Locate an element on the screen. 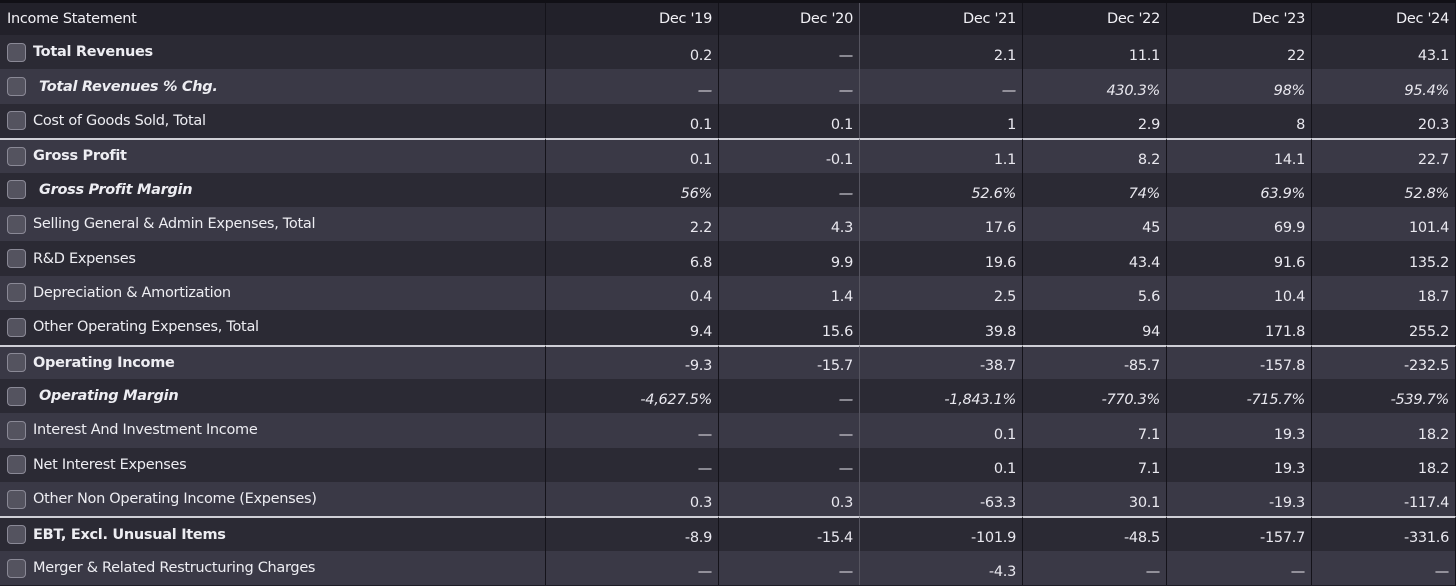 This screenshot has width=1456, height=586. table-cell: 255.2 is located at coordinates (1384, 327).